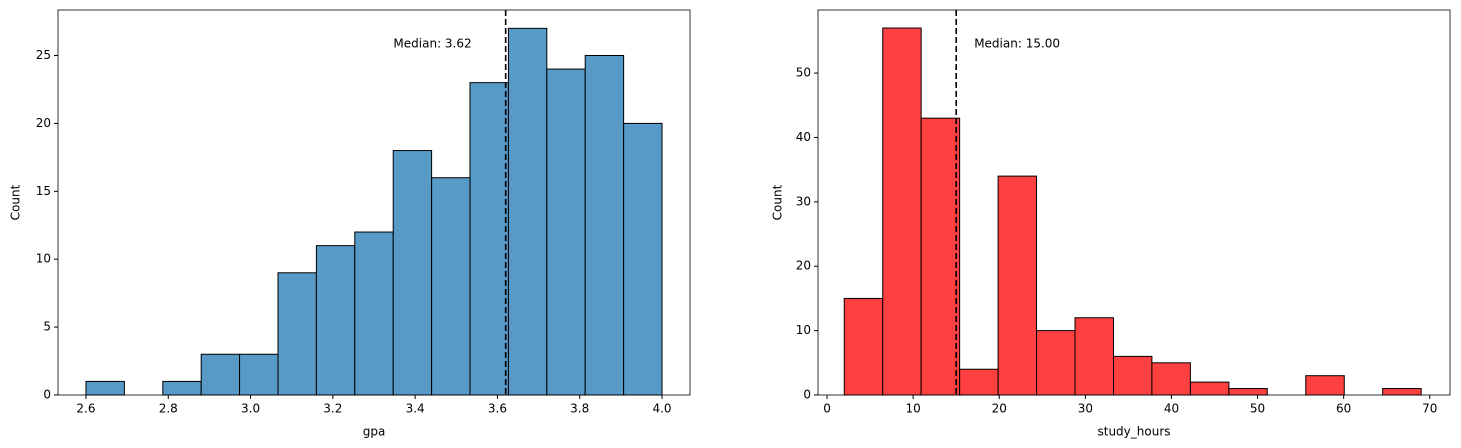 This screenshot has width=1461, height=448. I want to click on y-tick-label: 5, so click(47, 327).